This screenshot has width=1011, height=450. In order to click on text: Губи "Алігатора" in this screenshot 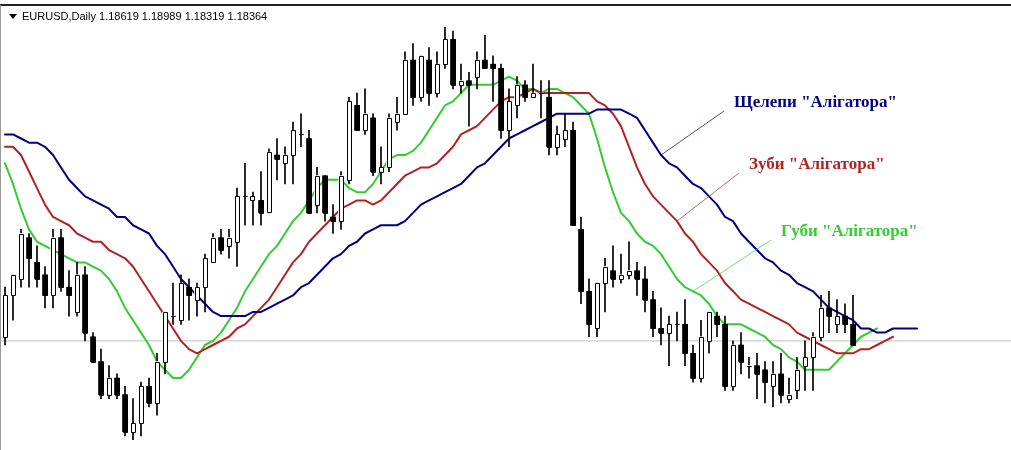, I will do `click(849, 231)`.